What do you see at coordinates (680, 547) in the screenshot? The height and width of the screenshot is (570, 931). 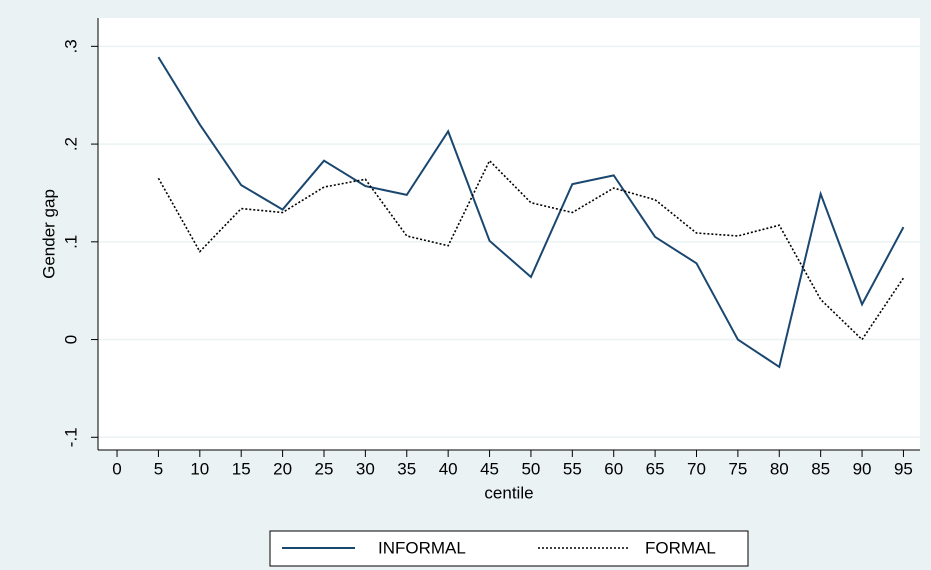 I see `legend-label: FORMAL` at bounding box center [680, 547].